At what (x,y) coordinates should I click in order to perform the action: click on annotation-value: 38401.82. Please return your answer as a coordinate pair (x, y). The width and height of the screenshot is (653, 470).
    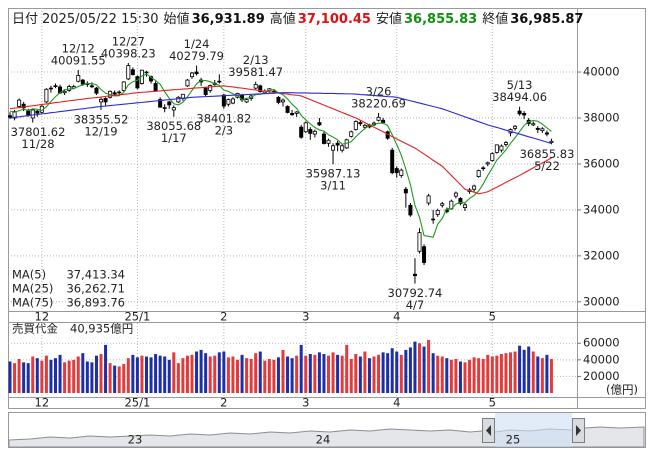
    Looking at the image, I should click on (223, 118).